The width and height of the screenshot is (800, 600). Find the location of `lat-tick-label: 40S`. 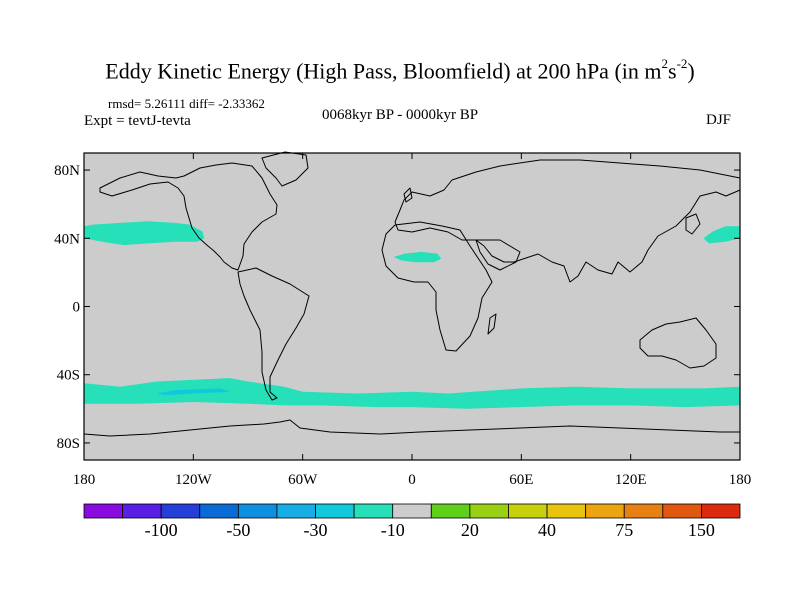

lat-tick-label: 40S is located at coordinates (68, 376).